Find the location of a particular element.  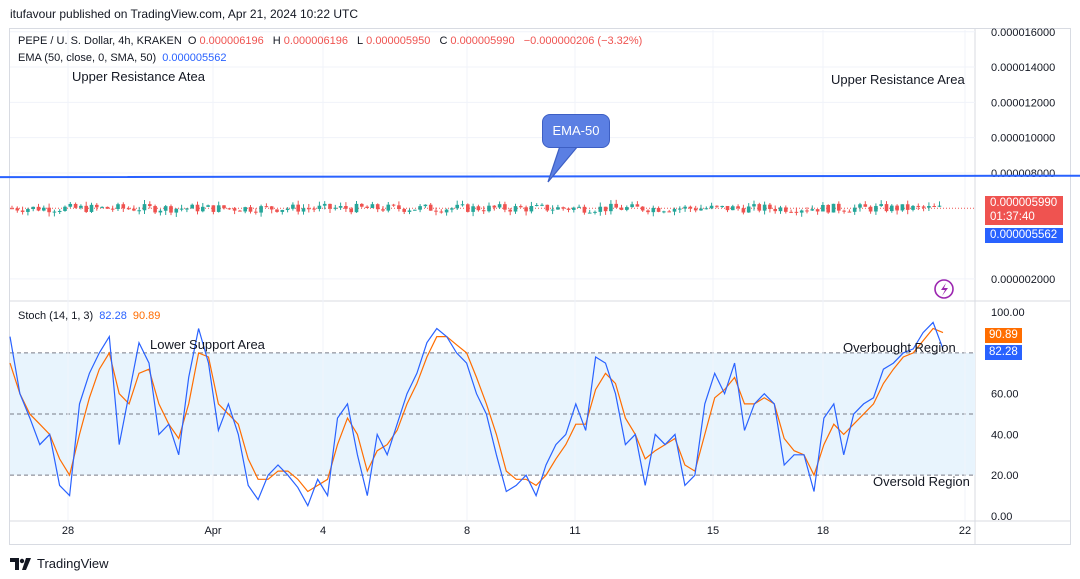

symbol-name: PEPE / U. S. Dollar, 4h, KRAKEN is located at coordinates (100, 41).